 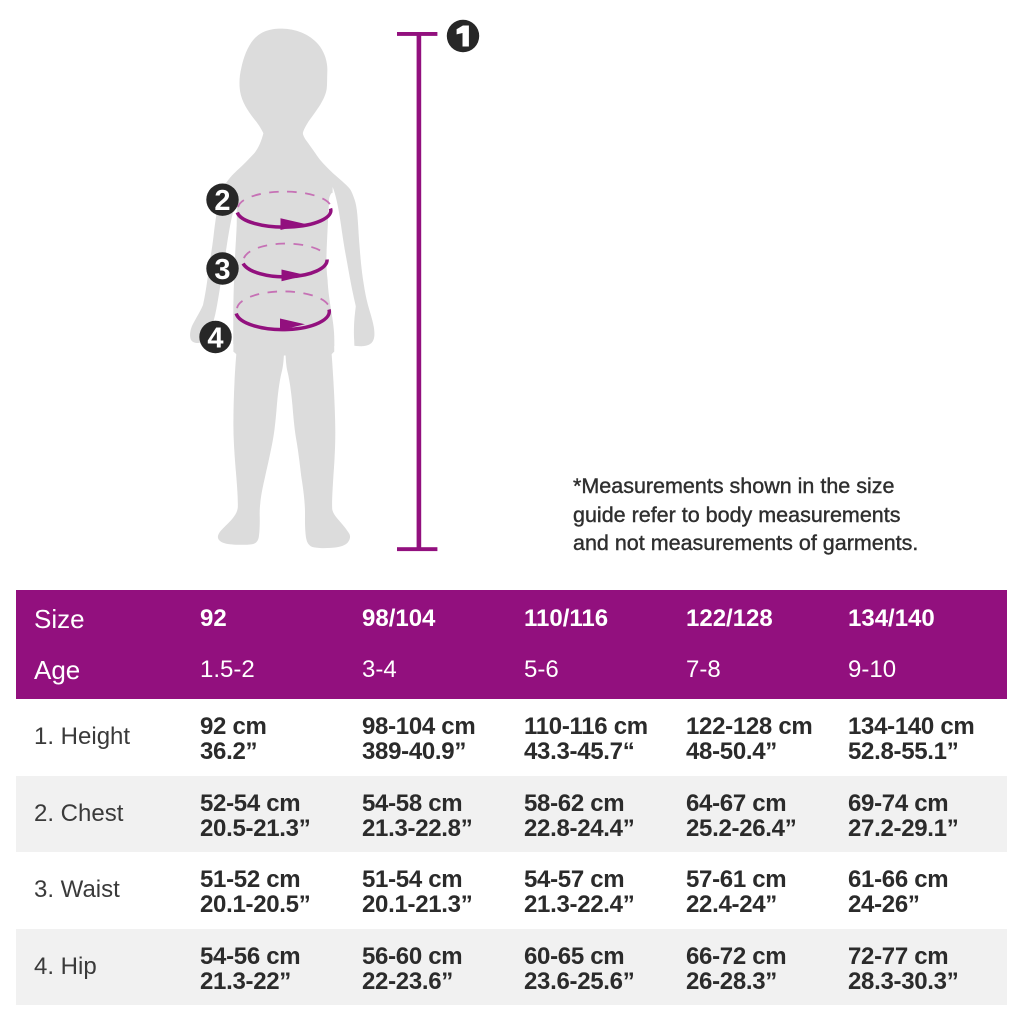 I want to click on svg-text: 4, so click(x=215, y=339).